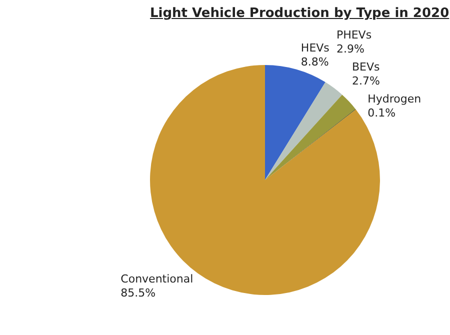  Describe the element at coordinates (157, 279) in the screenshot. I see `slice-label: Conventional` at that location.